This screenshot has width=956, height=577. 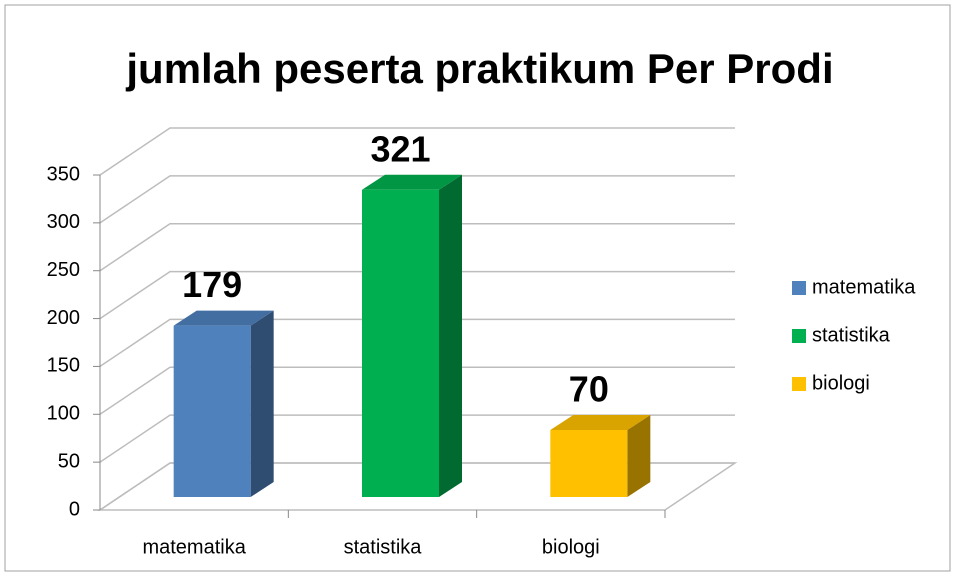 What do you see at coordinates (851, 335) in the screenshot?
I see `legend-label: statistika` at bounding box center [851, 335].